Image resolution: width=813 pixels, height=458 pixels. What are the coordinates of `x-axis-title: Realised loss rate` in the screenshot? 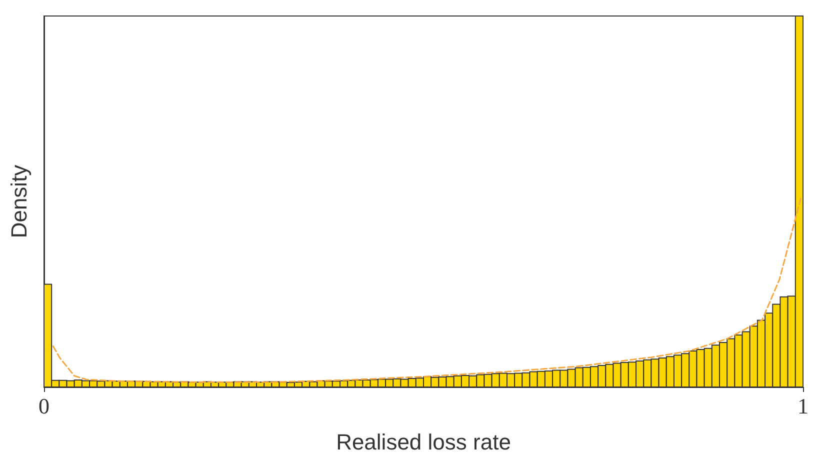 It's located at (423, 442).